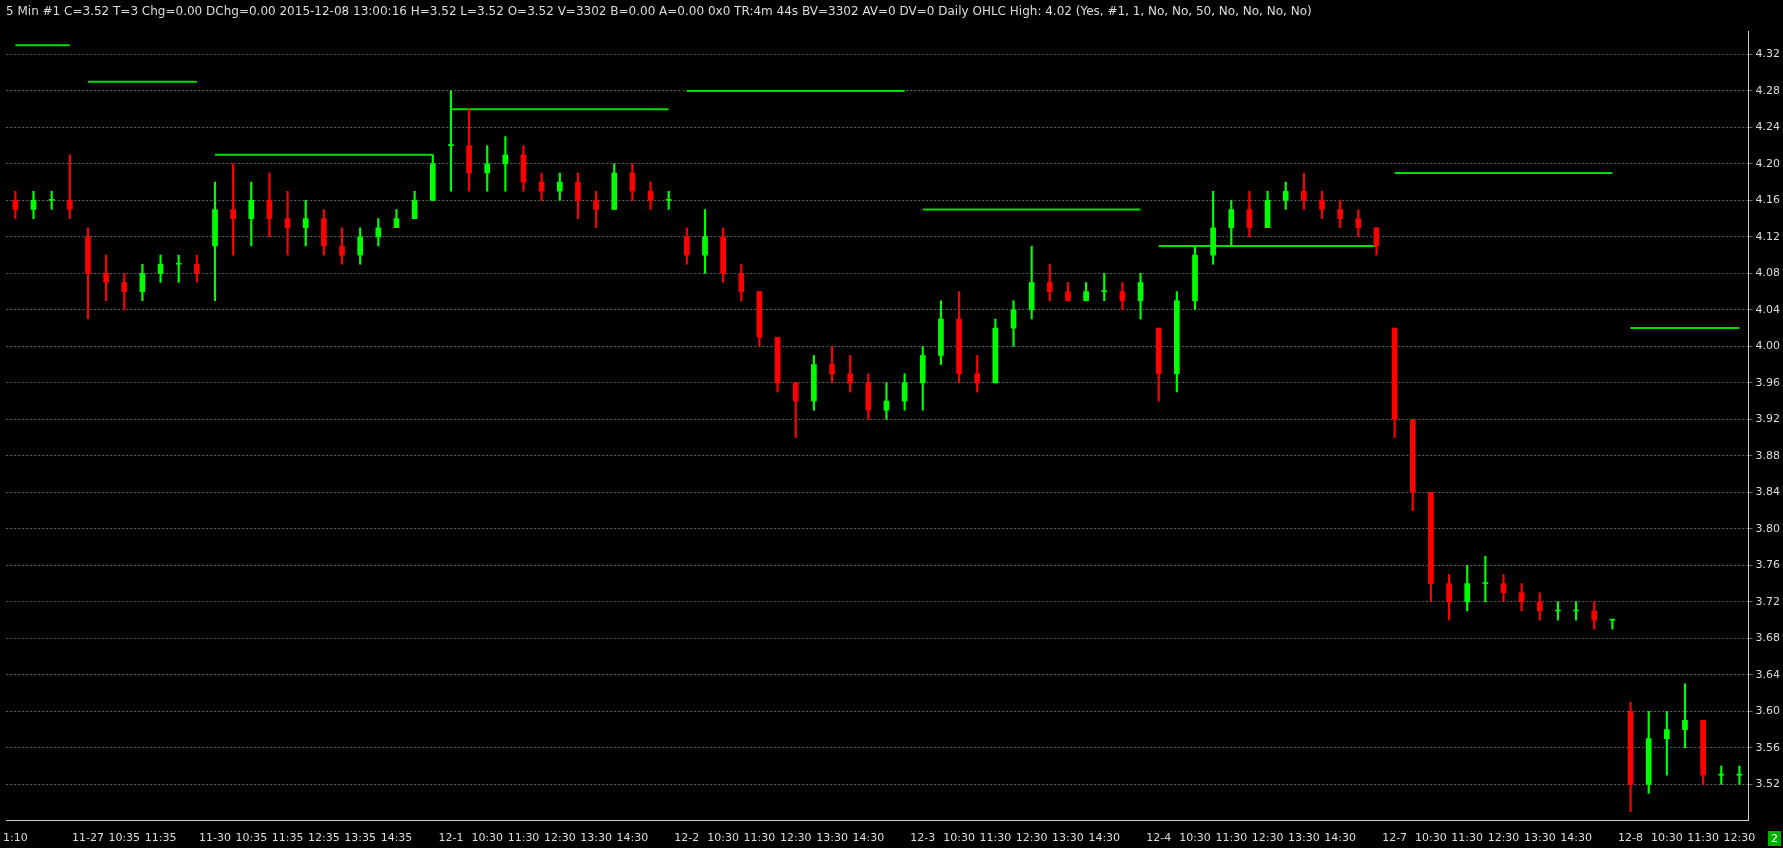 The height and width of the screenshot is (848, 1783). Describe the element at coordinates (923, 838) in the screenshot. I see `x-tick-label: 12-3` at that location.